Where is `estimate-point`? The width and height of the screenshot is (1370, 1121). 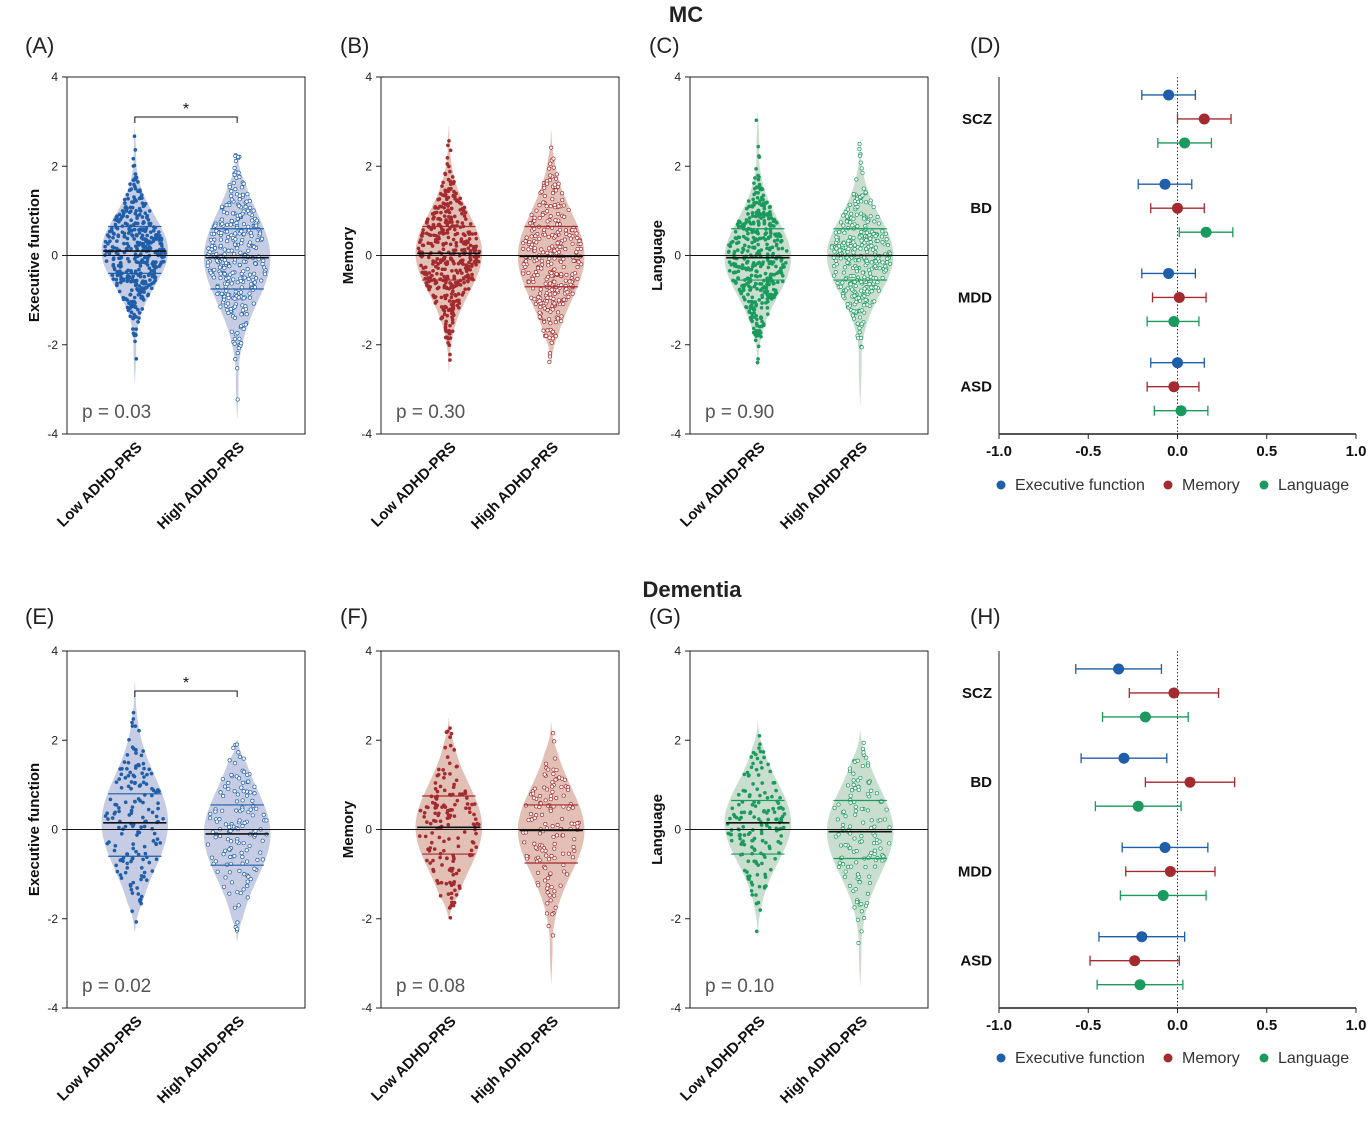
estimate-point is located at coordinates (1204, 119).